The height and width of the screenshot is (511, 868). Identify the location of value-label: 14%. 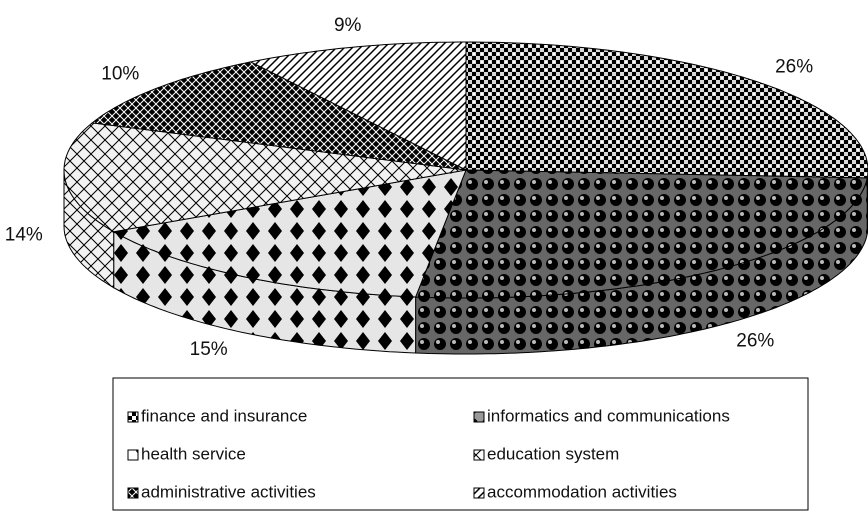
(24, 234).